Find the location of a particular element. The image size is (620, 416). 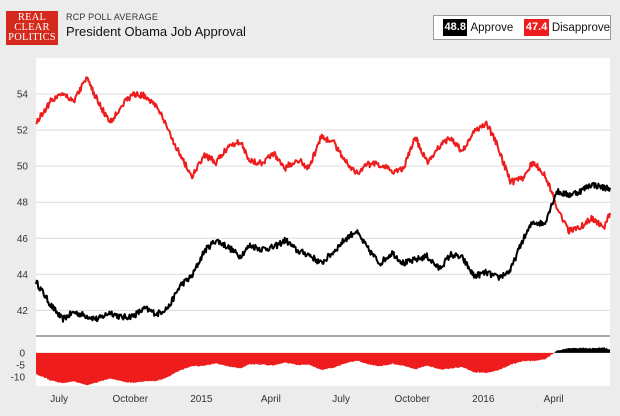

approve-value-badge: 48.8 is located at coordinates (455, 27).